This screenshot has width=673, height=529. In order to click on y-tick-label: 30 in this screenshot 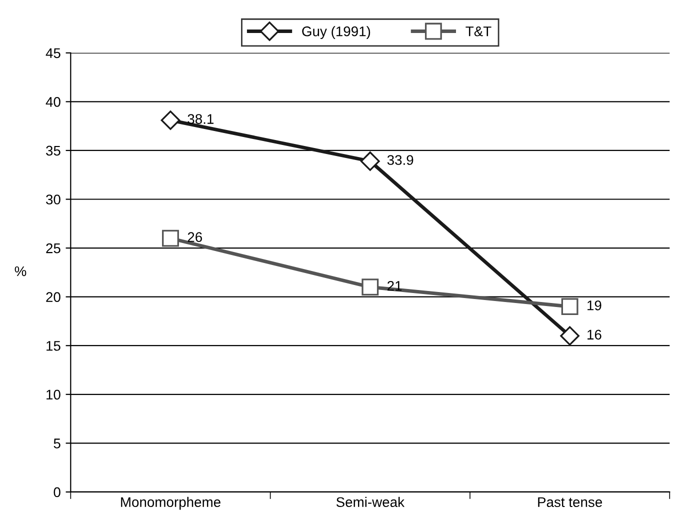, I will do `click(53, 199)`.